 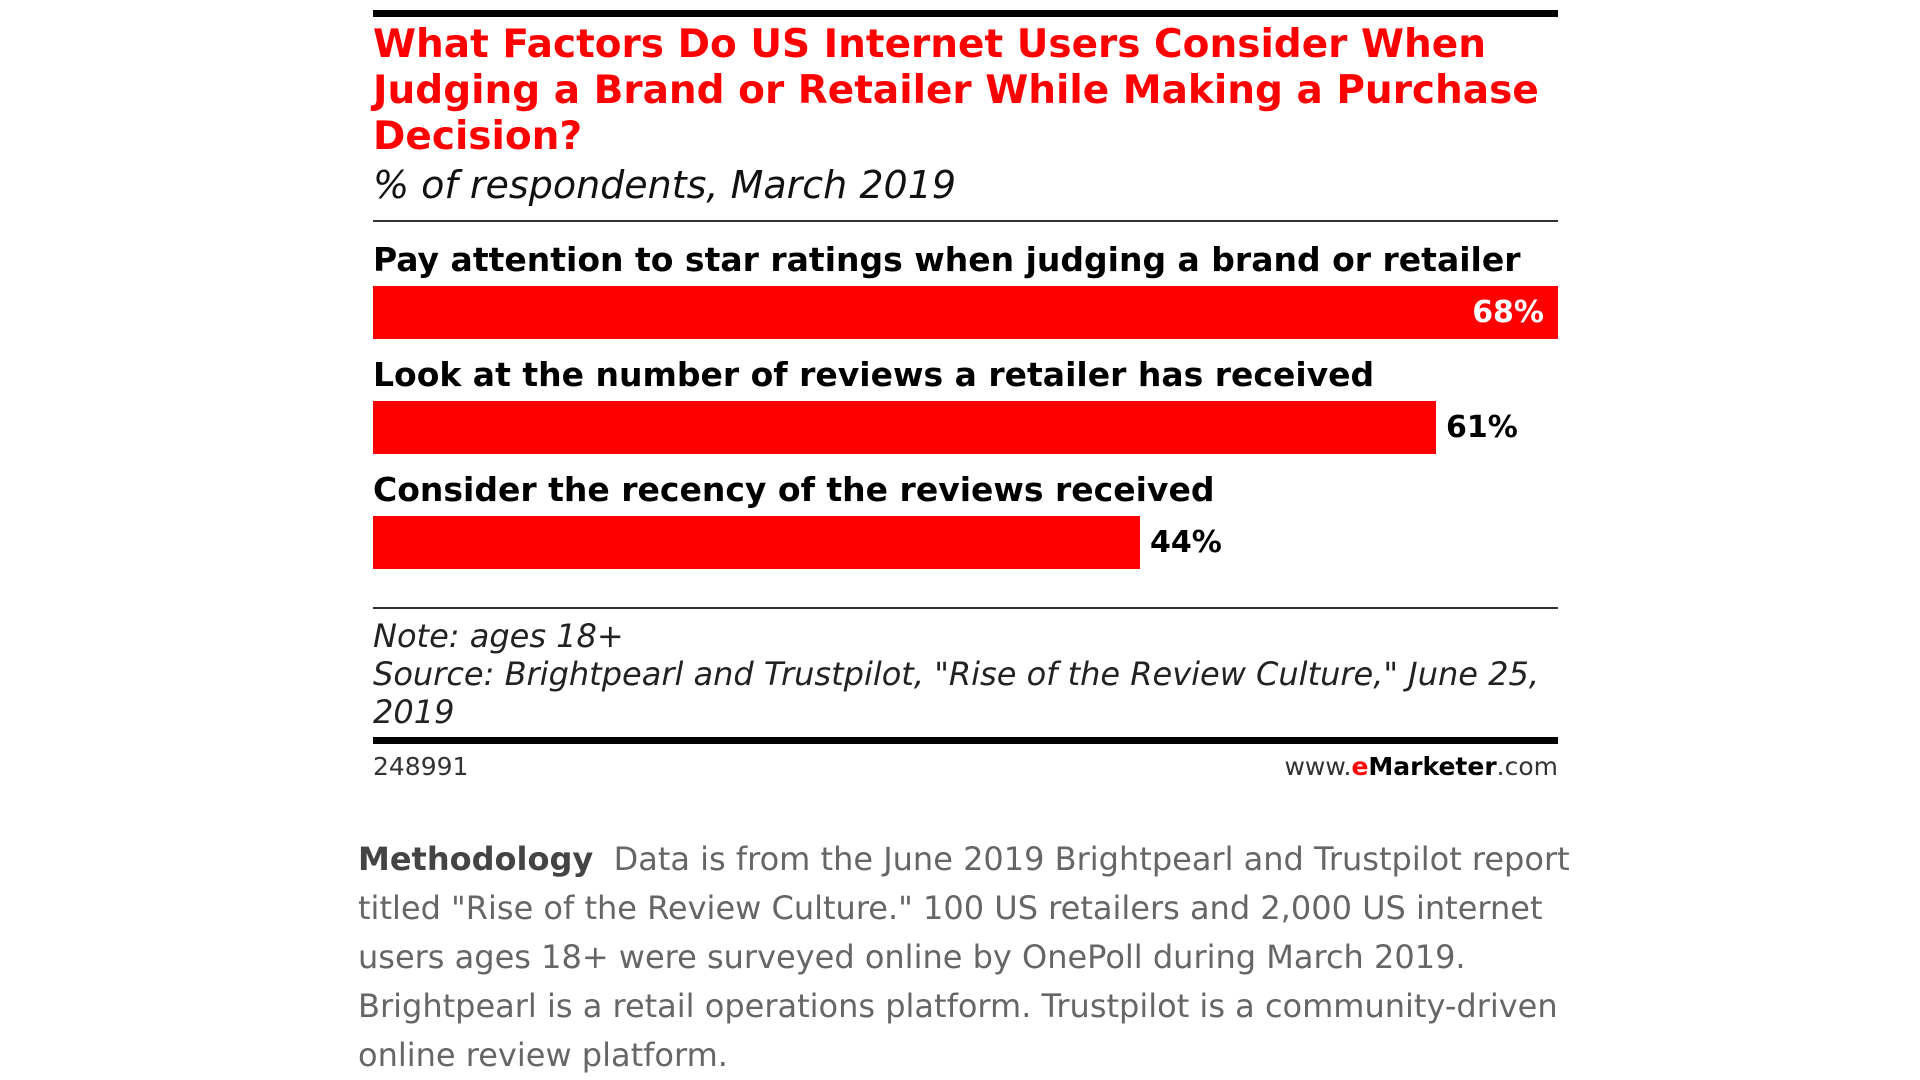 What do you see at coordinates (965, 740) in the screenshot?
I see `bottom-rule` at bounding box center [965, 740].